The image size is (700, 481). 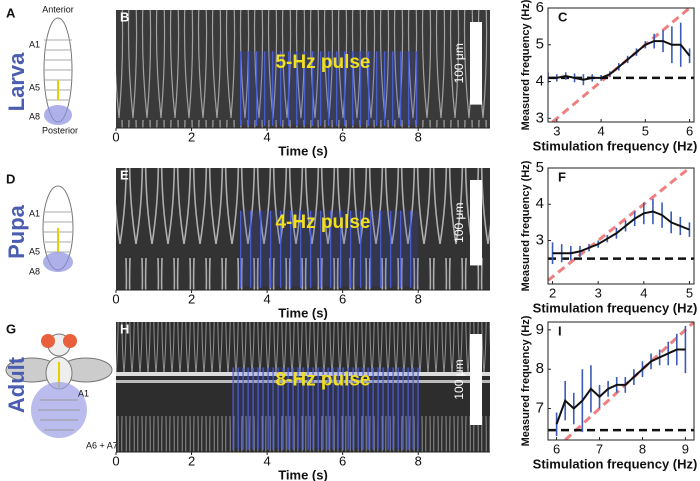 What do you see at coordinates (16, 231) in the screenshot?
I see `stage-label: Pupa` at bounding box center [16, 231].